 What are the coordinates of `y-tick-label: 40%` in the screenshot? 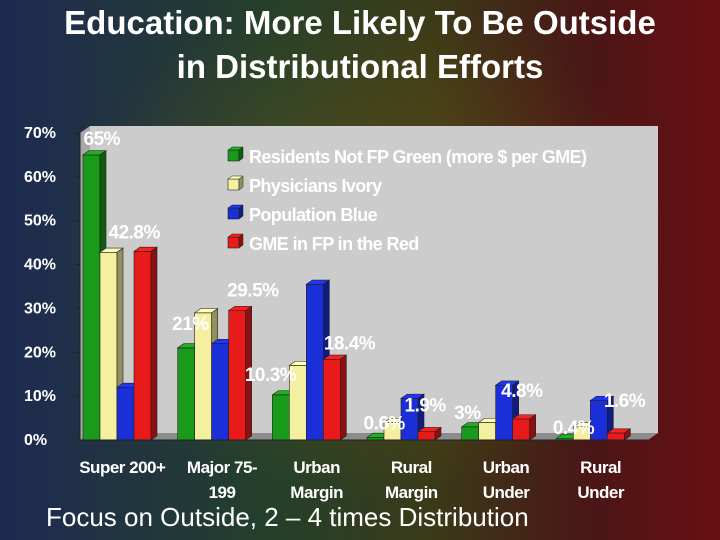 It's located at (40, 265).